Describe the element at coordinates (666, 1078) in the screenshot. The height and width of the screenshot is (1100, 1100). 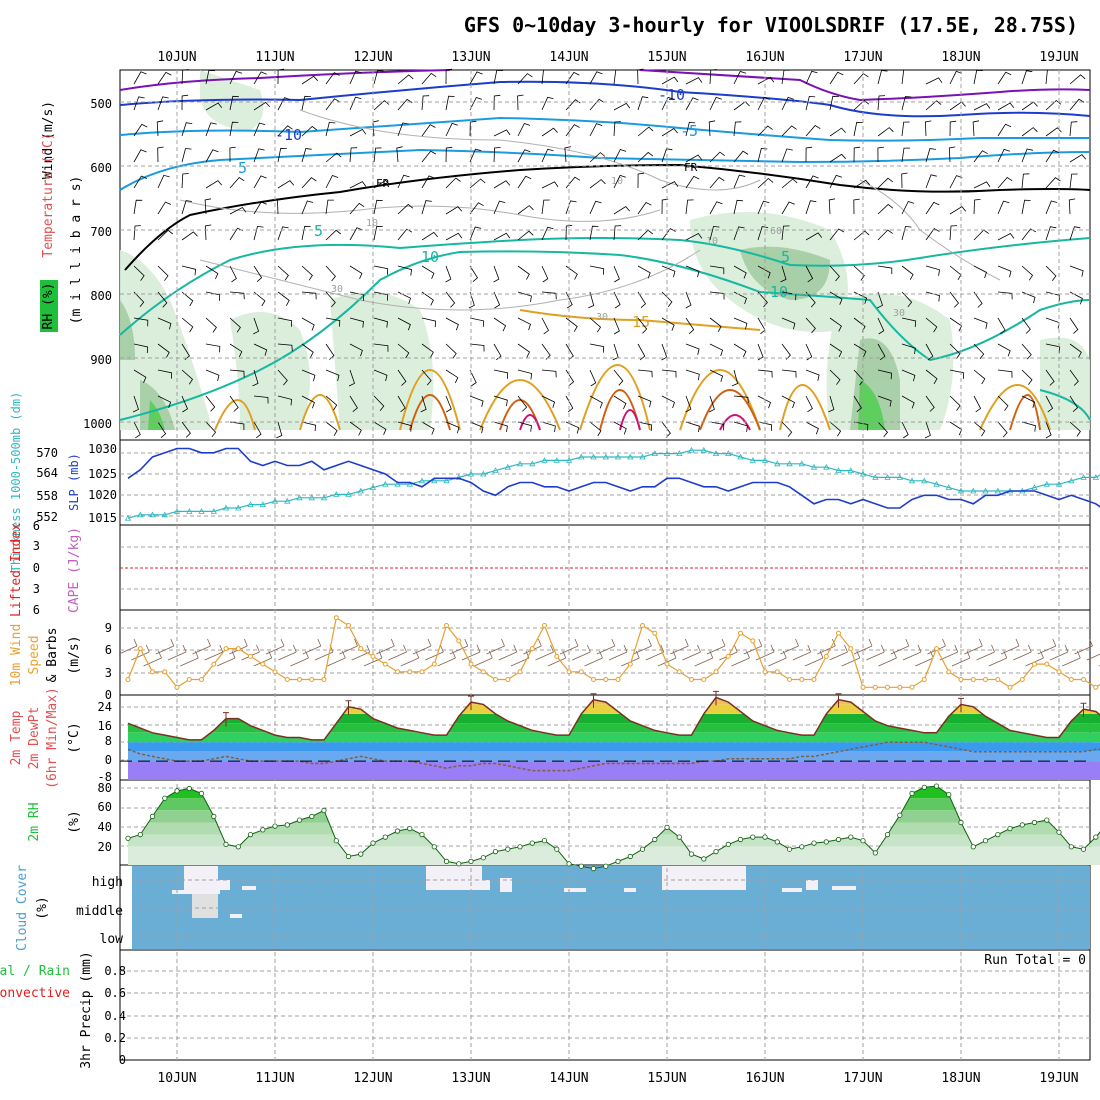
I see `date-label-bottom: 15JUN` at that location.